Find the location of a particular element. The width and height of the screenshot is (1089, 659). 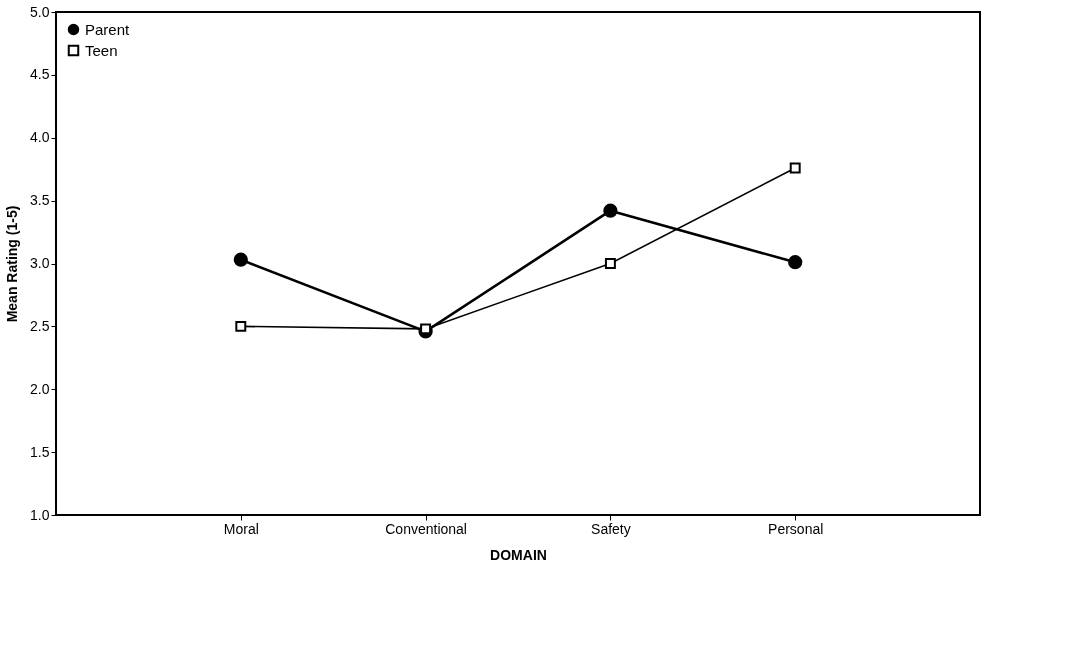

y-tick-label: 5.0 is located at coordinates (40, 11).